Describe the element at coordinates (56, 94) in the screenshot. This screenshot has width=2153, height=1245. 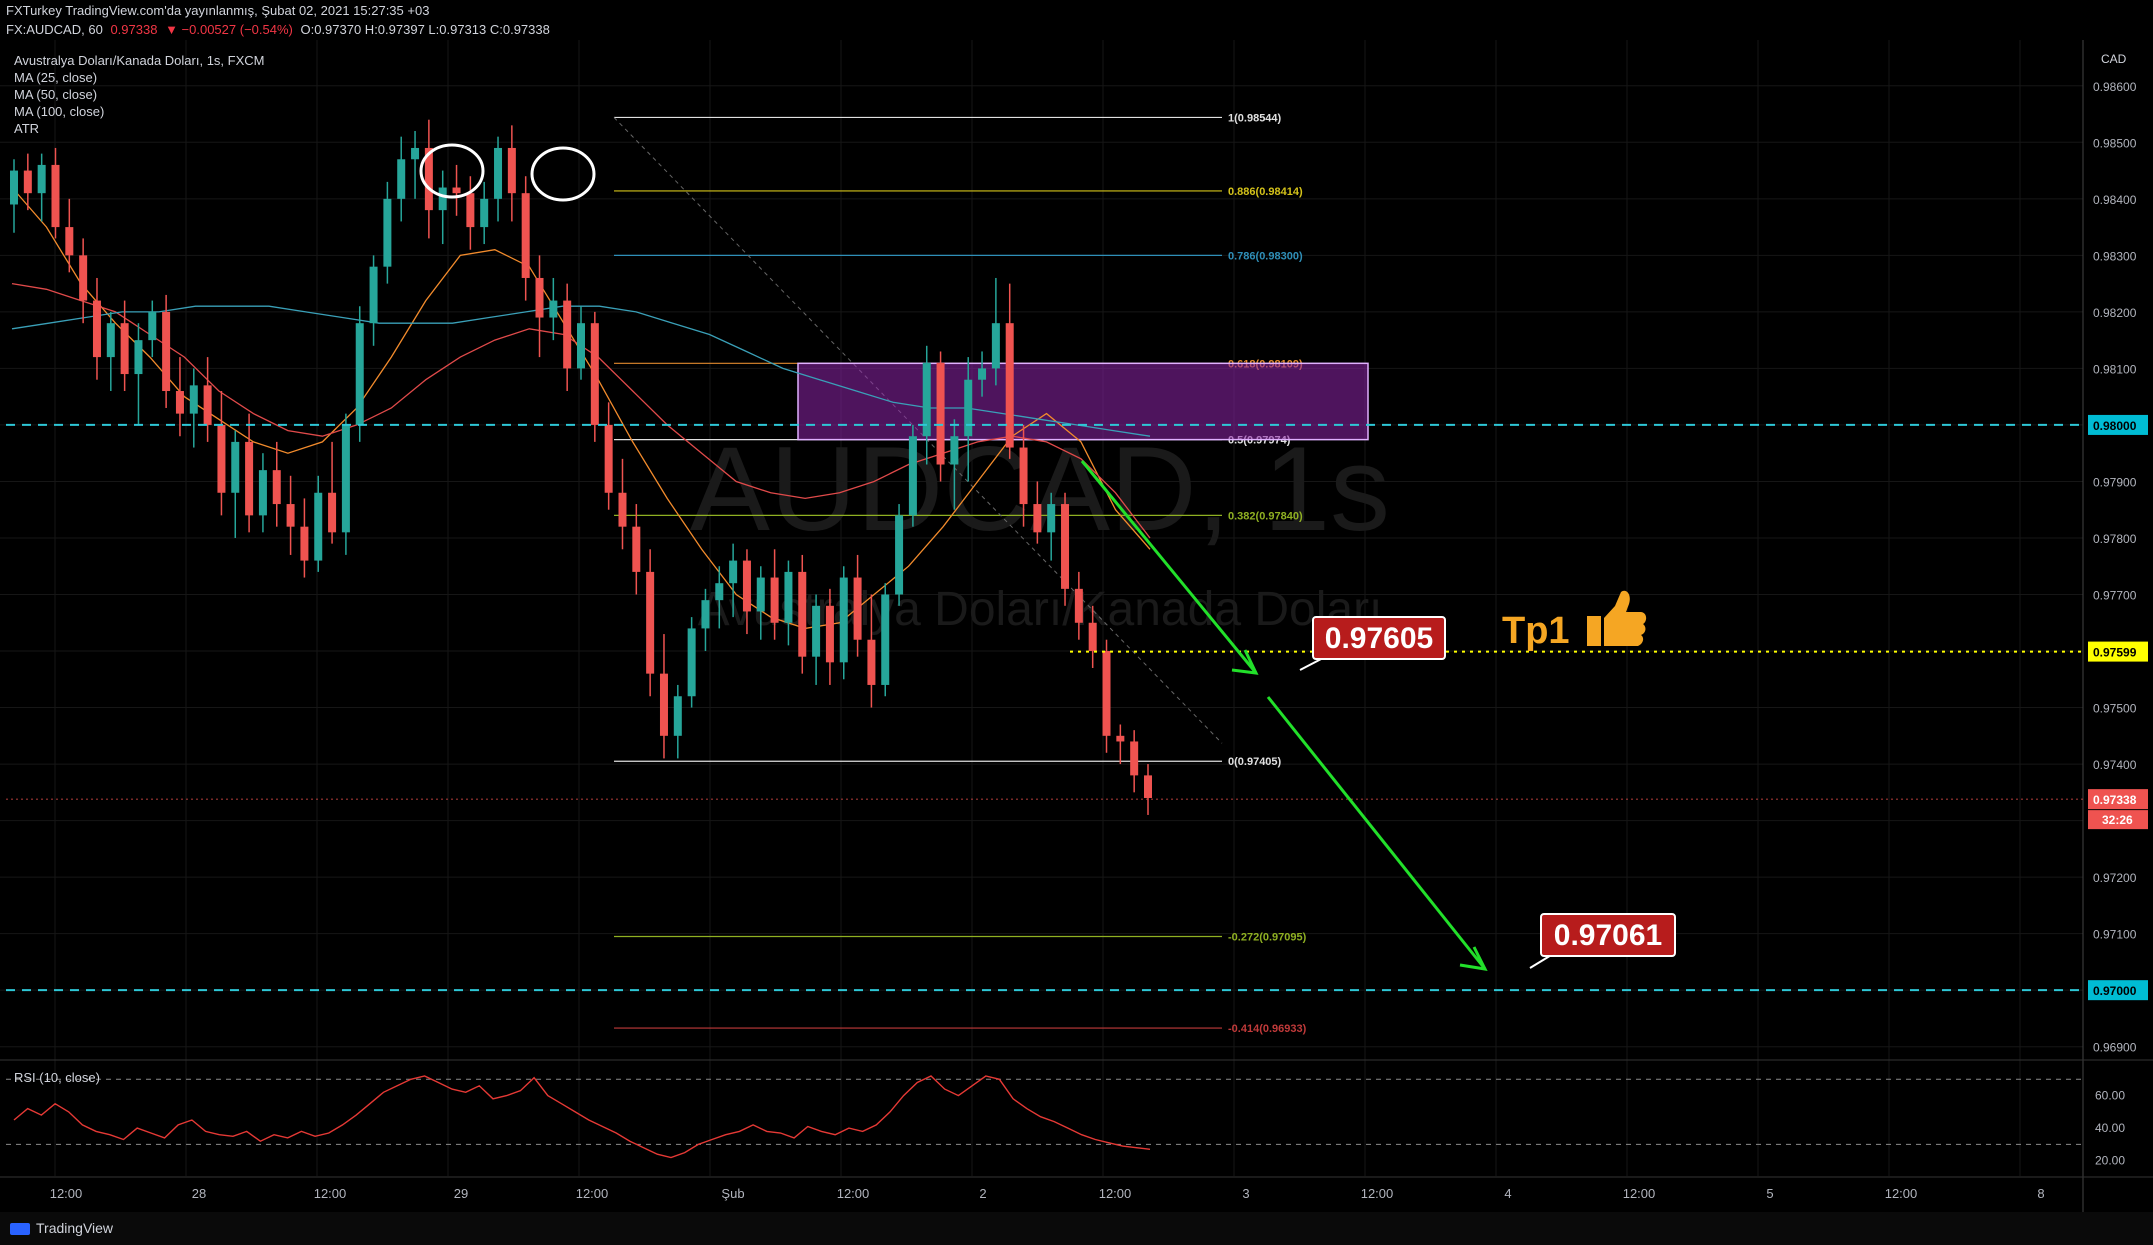
I see `legend-ma50: MA (50, close)` at that location.